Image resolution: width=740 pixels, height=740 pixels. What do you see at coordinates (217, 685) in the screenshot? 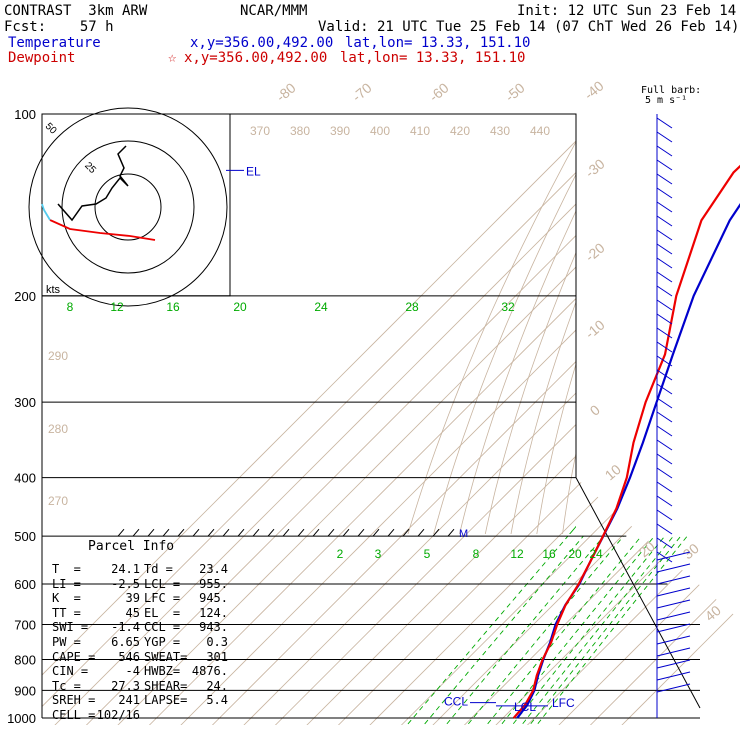
I see `parcel-info-cell: 24.` at bounding box center [217, 685].